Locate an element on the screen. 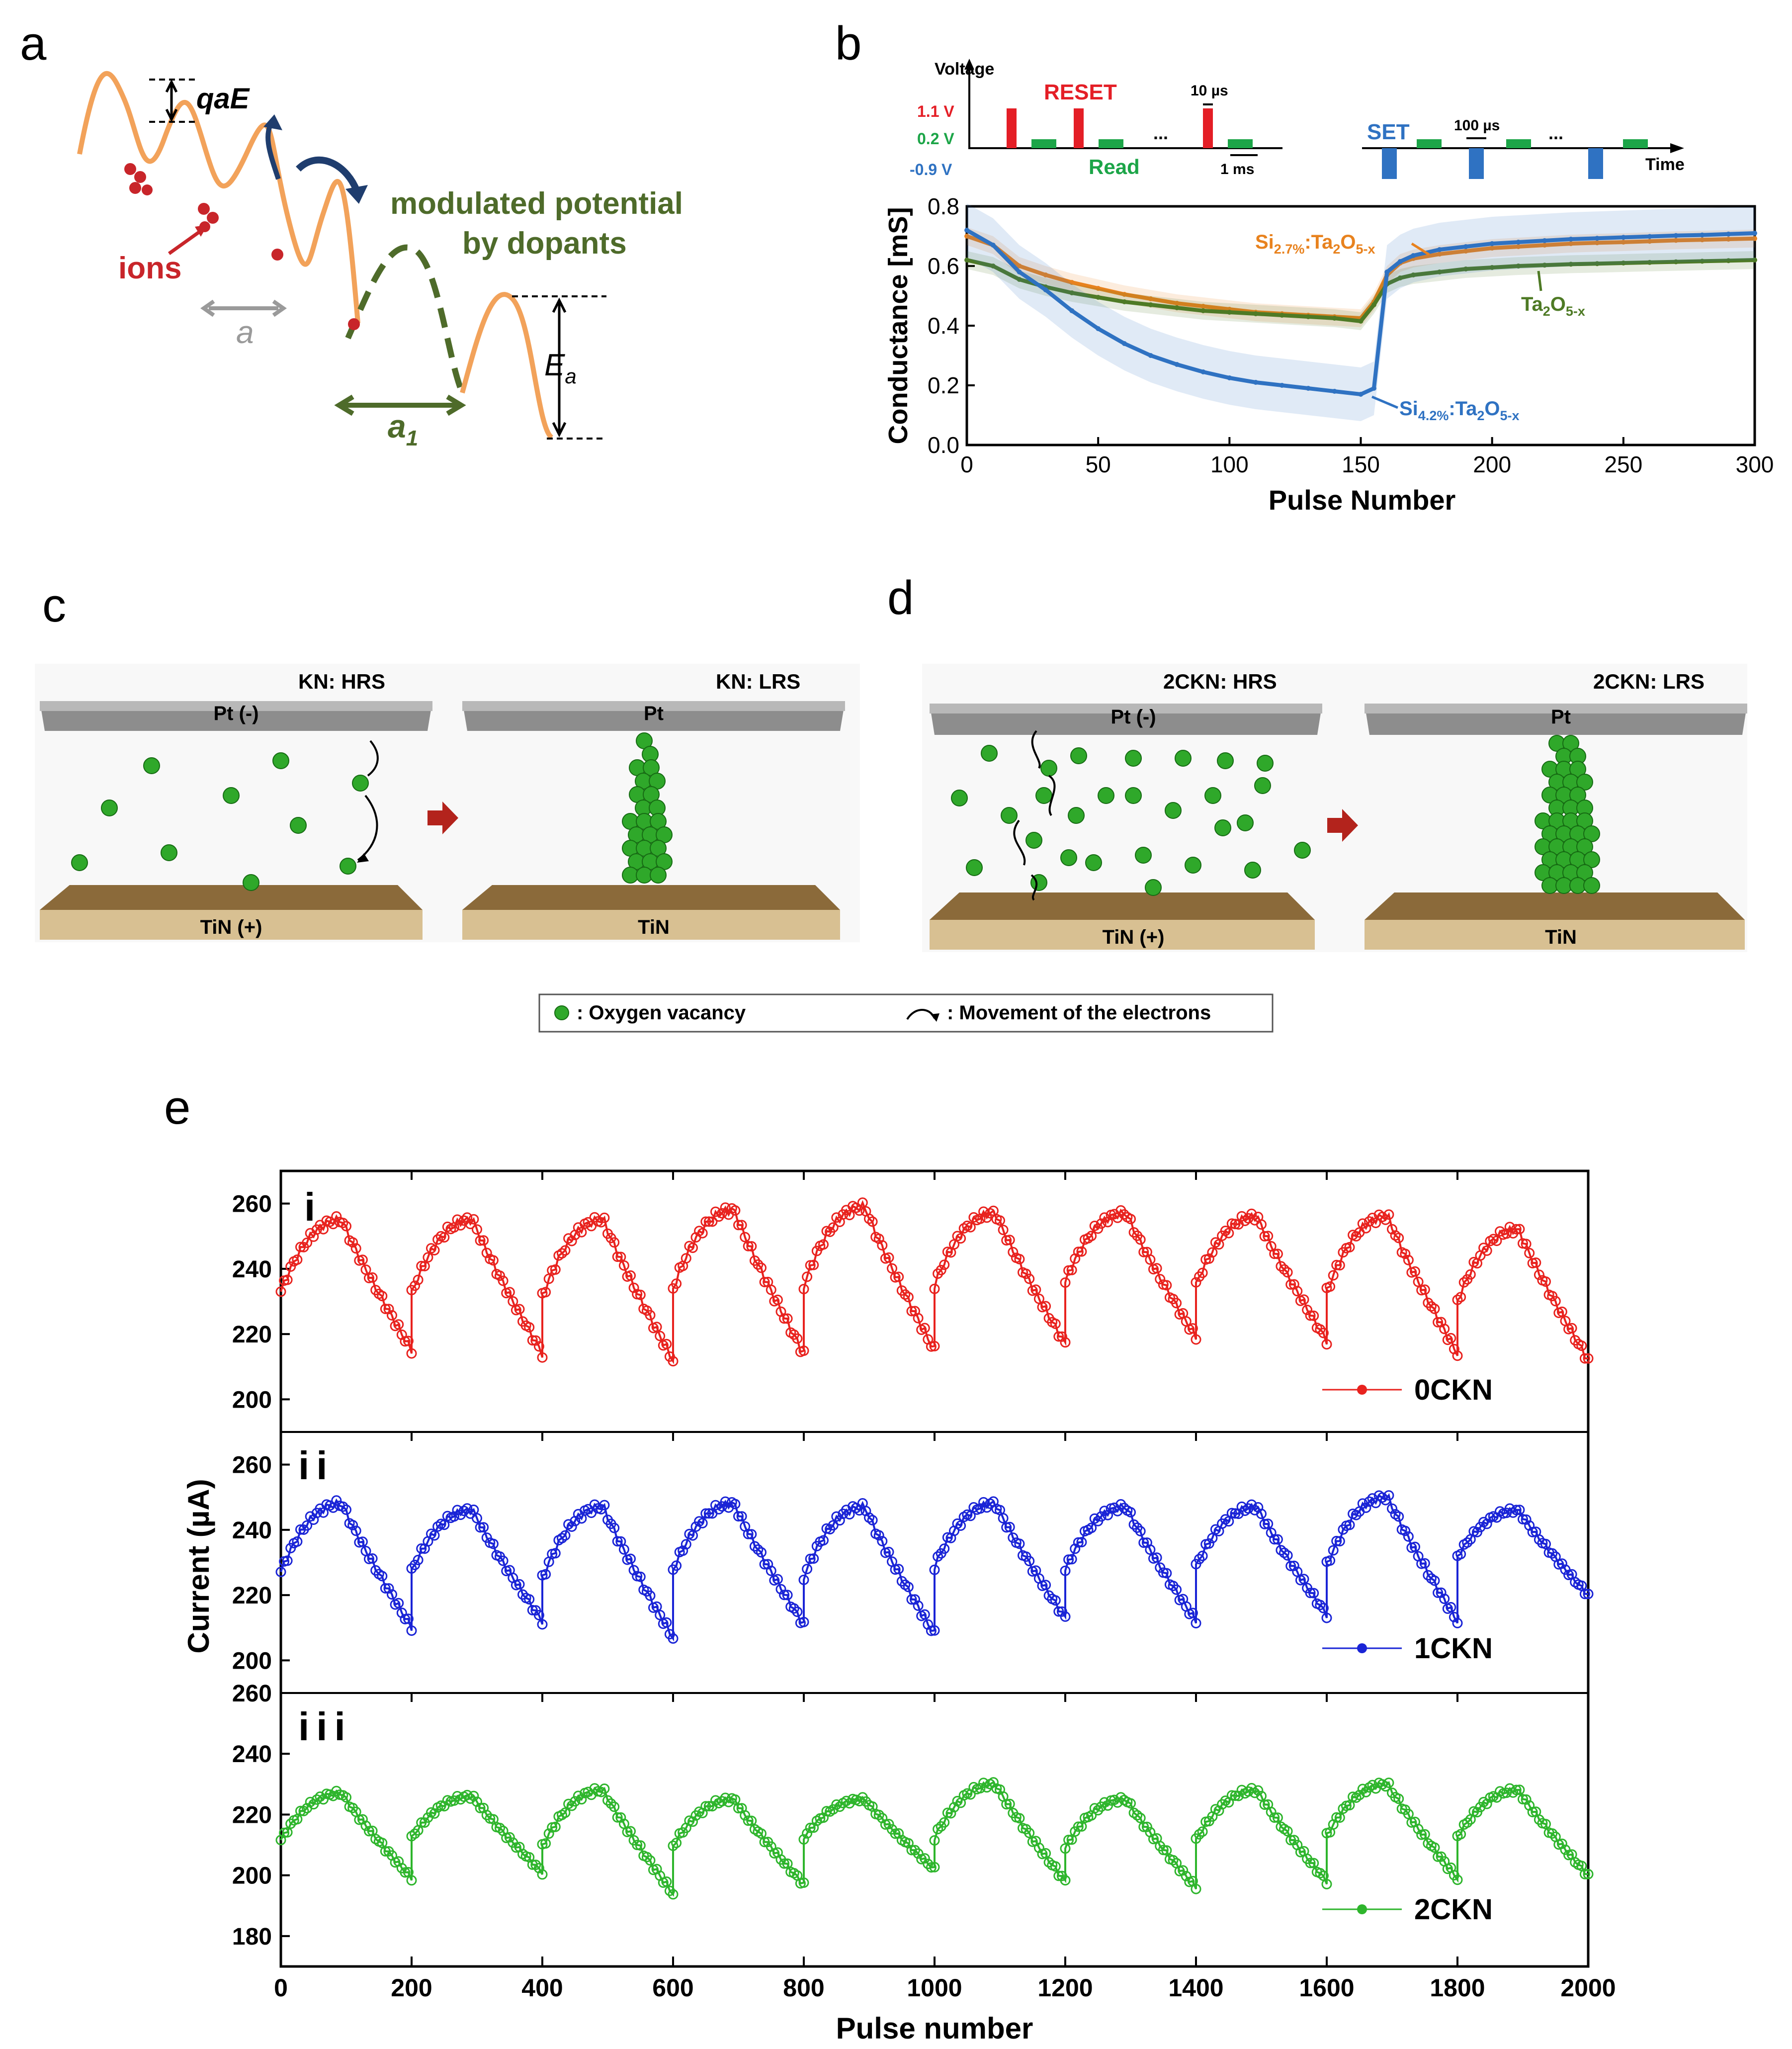  e-xtick-label: 2000 is located at coordinates (1588, 1988).